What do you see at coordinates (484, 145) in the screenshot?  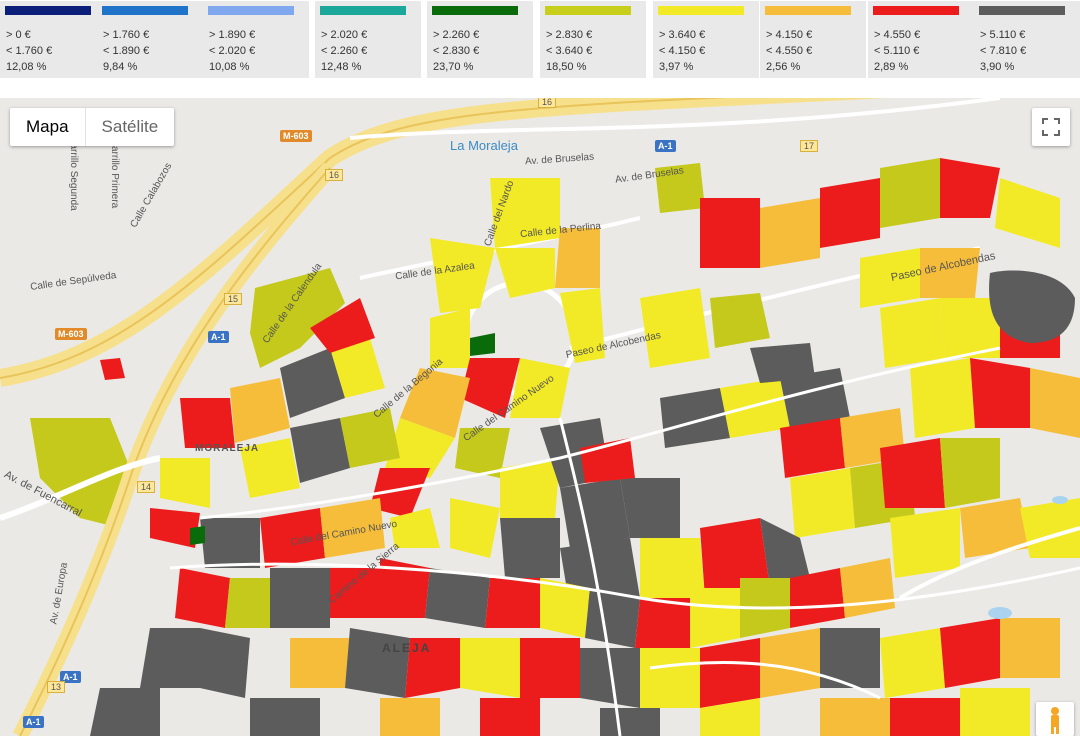 I see `poi-label: La Moraleja` at bounding box center [484, 145].